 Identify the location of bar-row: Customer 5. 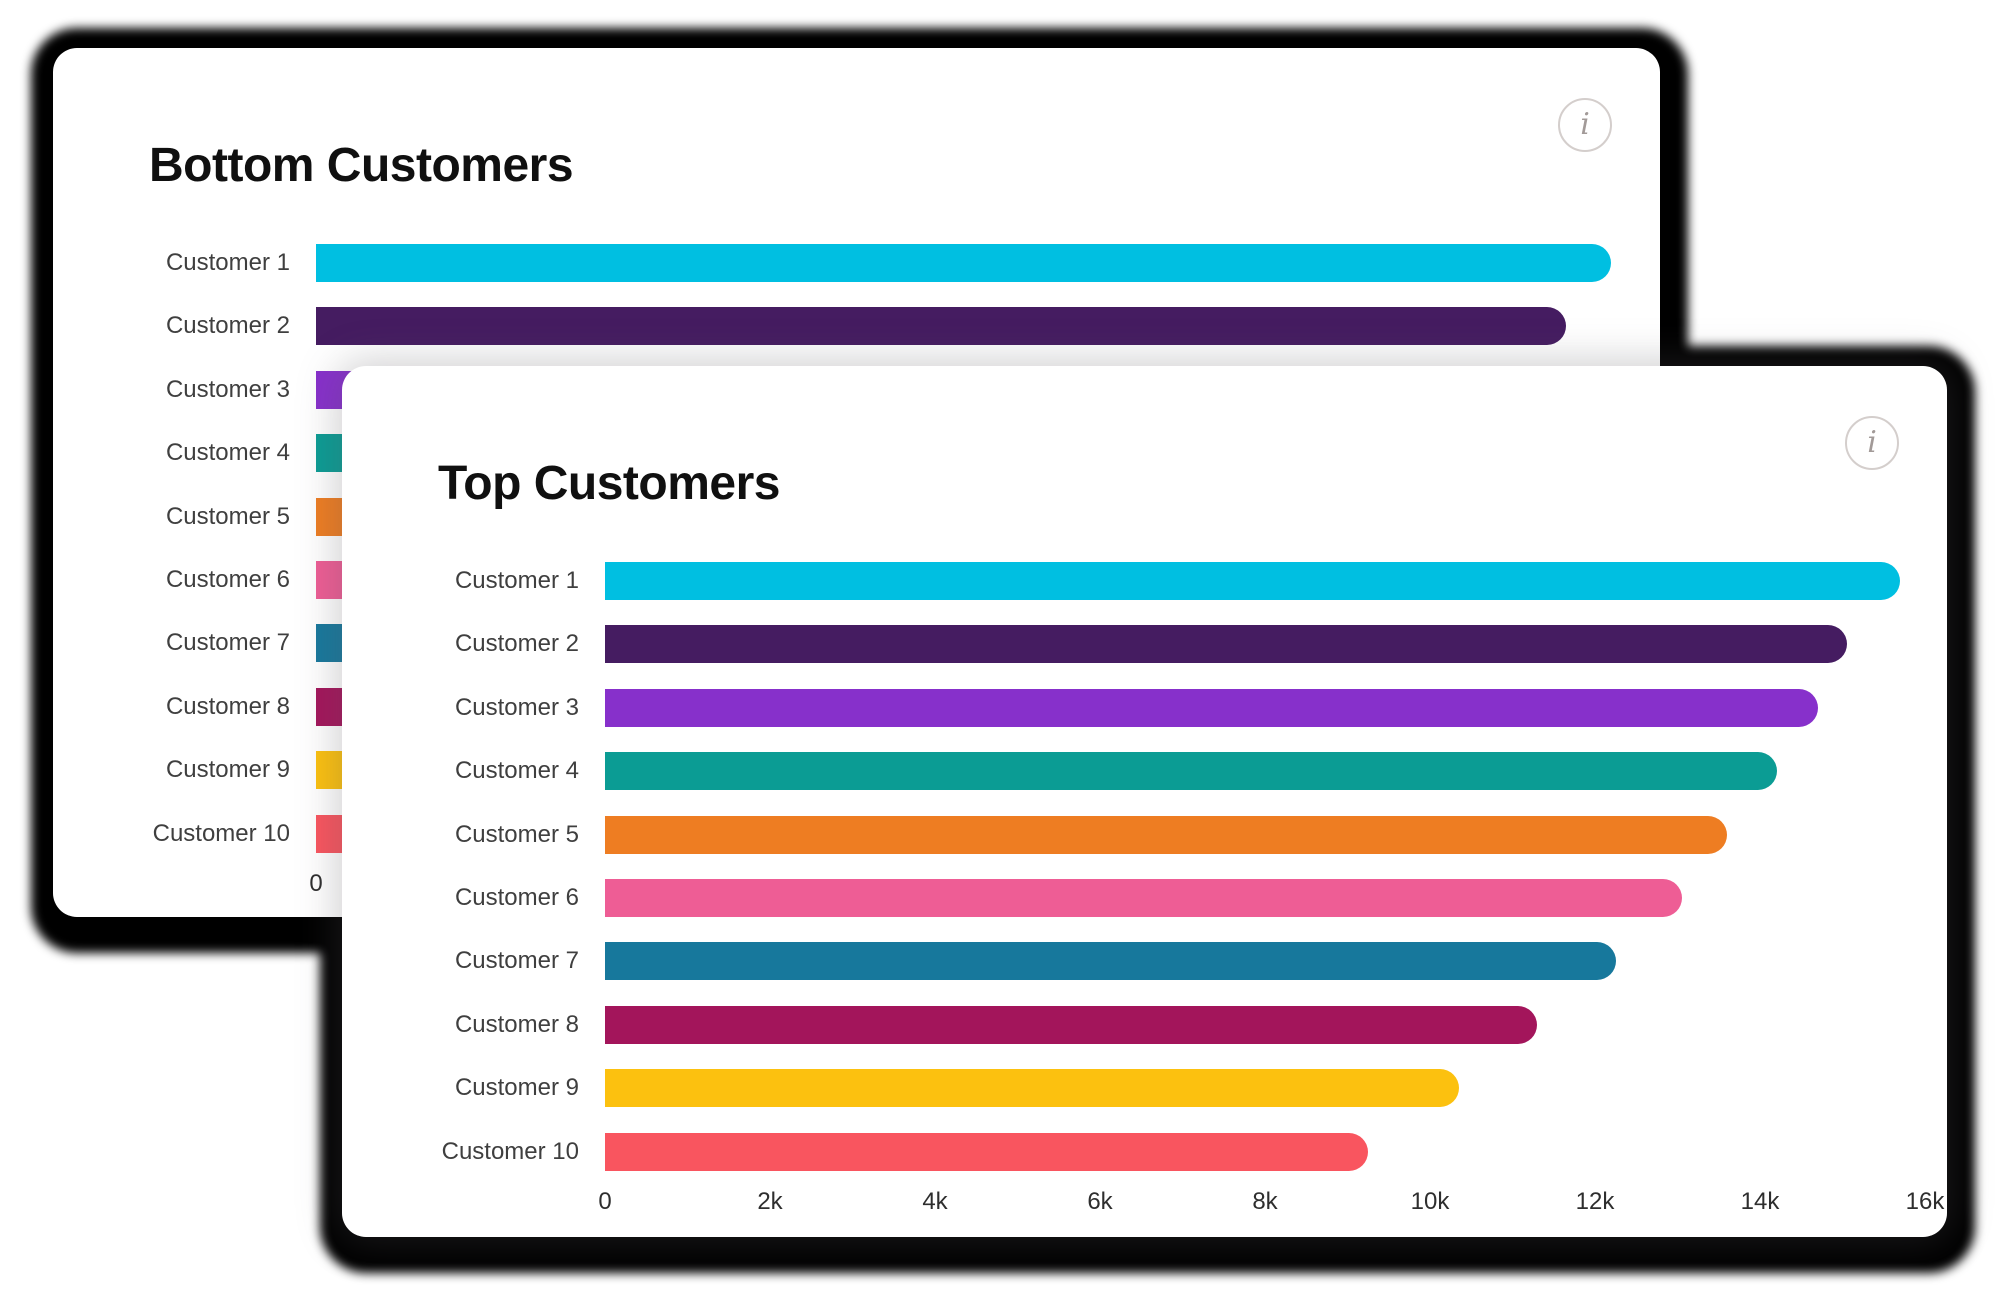
(1144, 834).